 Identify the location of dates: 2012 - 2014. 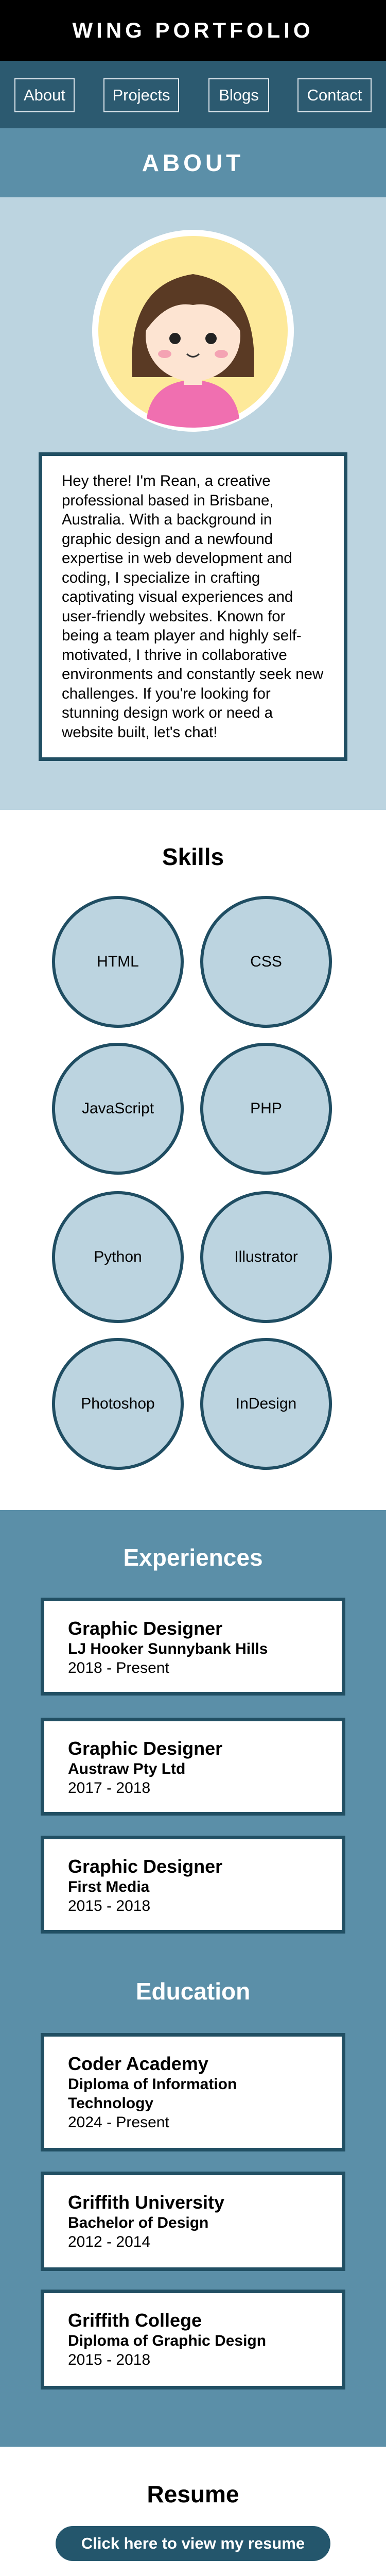
(110, 2242).